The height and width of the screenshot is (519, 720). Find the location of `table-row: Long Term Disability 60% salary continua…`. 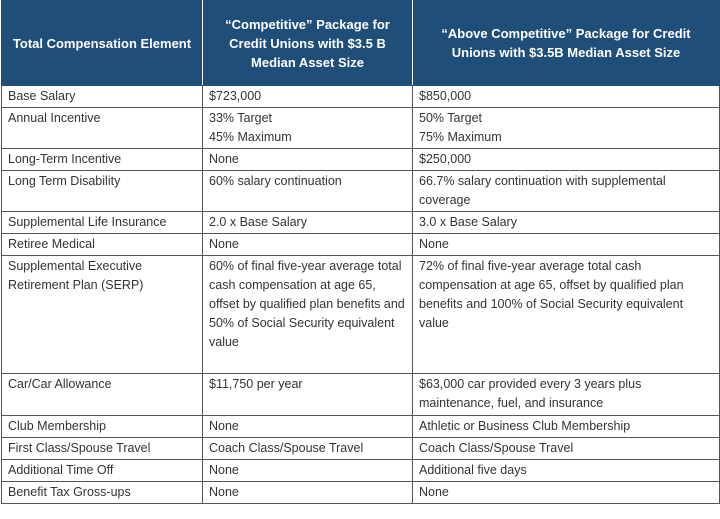

table-row: Long Term Disability 60% salary continua… is located at coordinates (360, 191).